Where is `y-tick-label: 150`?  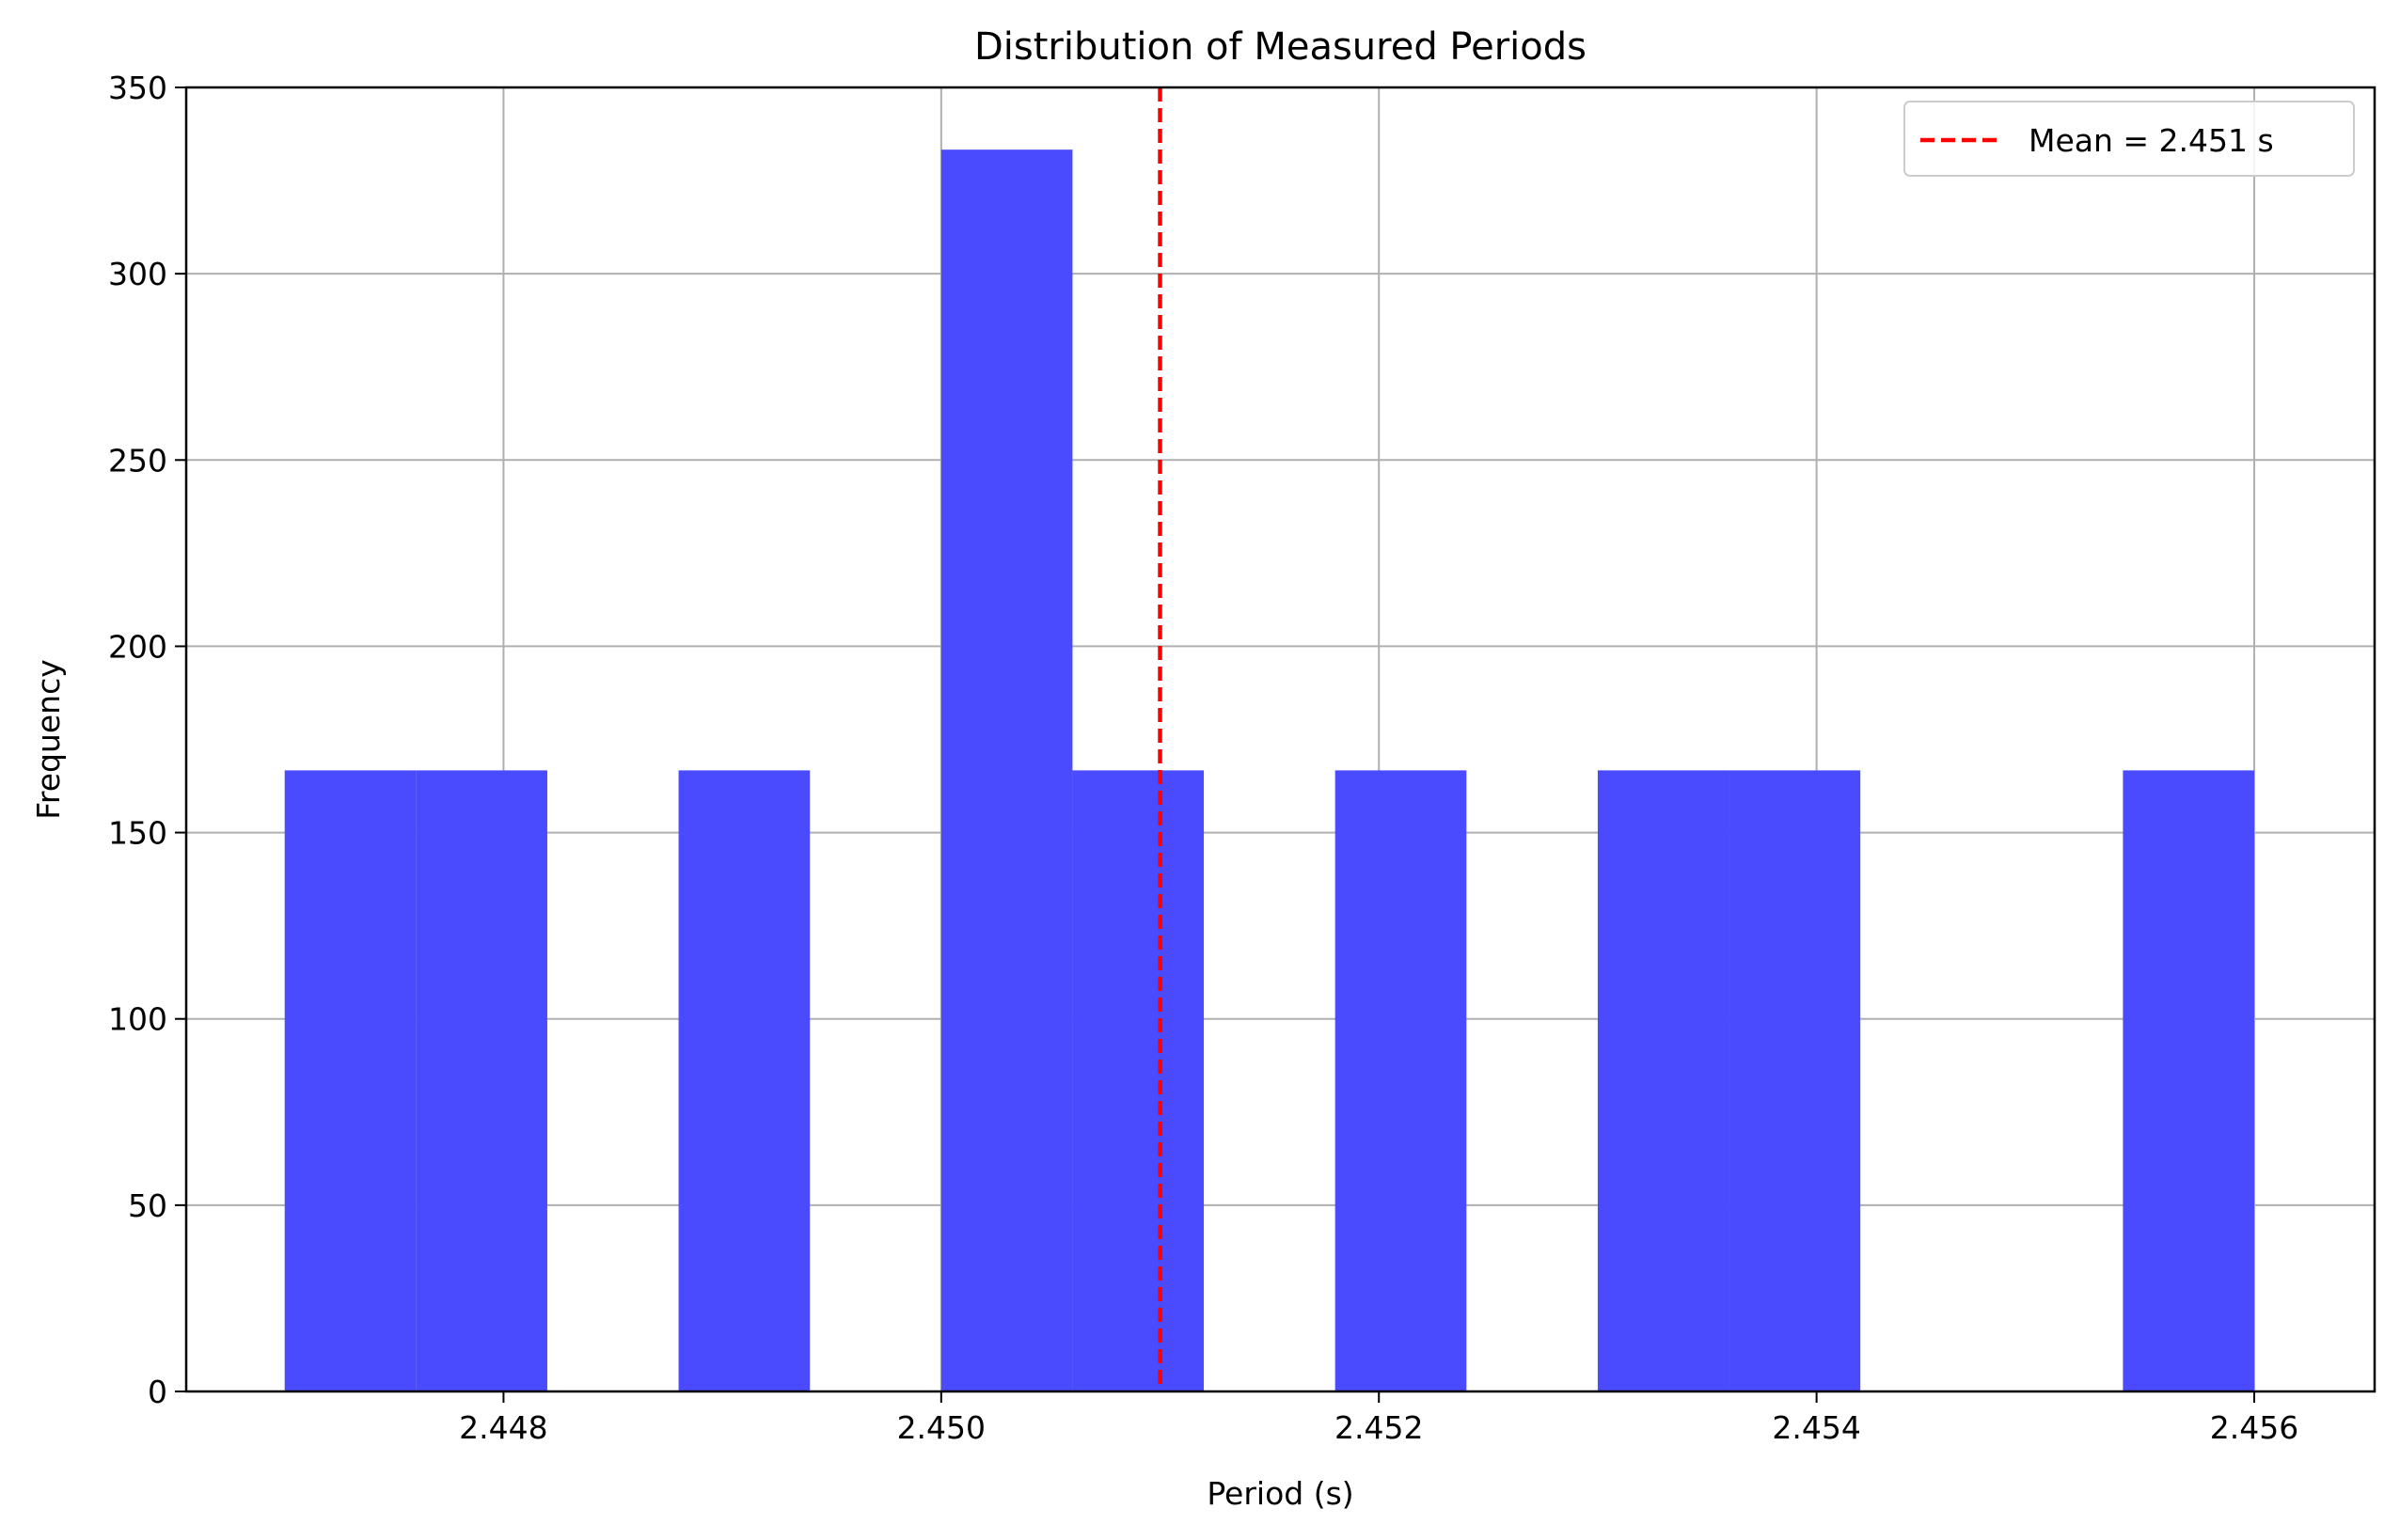 y-tick-label: 150 is located at coordinates (137, 834).